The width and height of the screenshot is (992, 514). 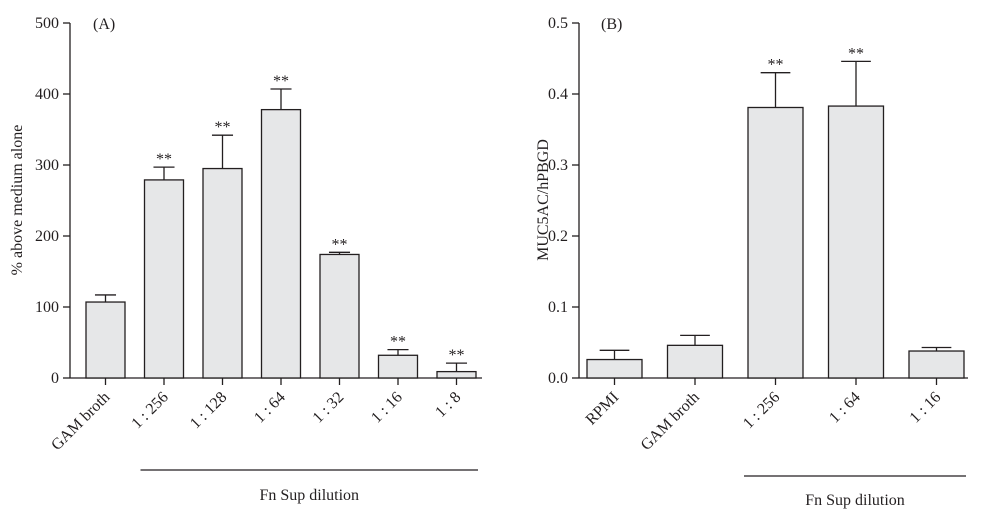 I want to click on x-tick-label: 1 : 32, so click(x=329, y=408).